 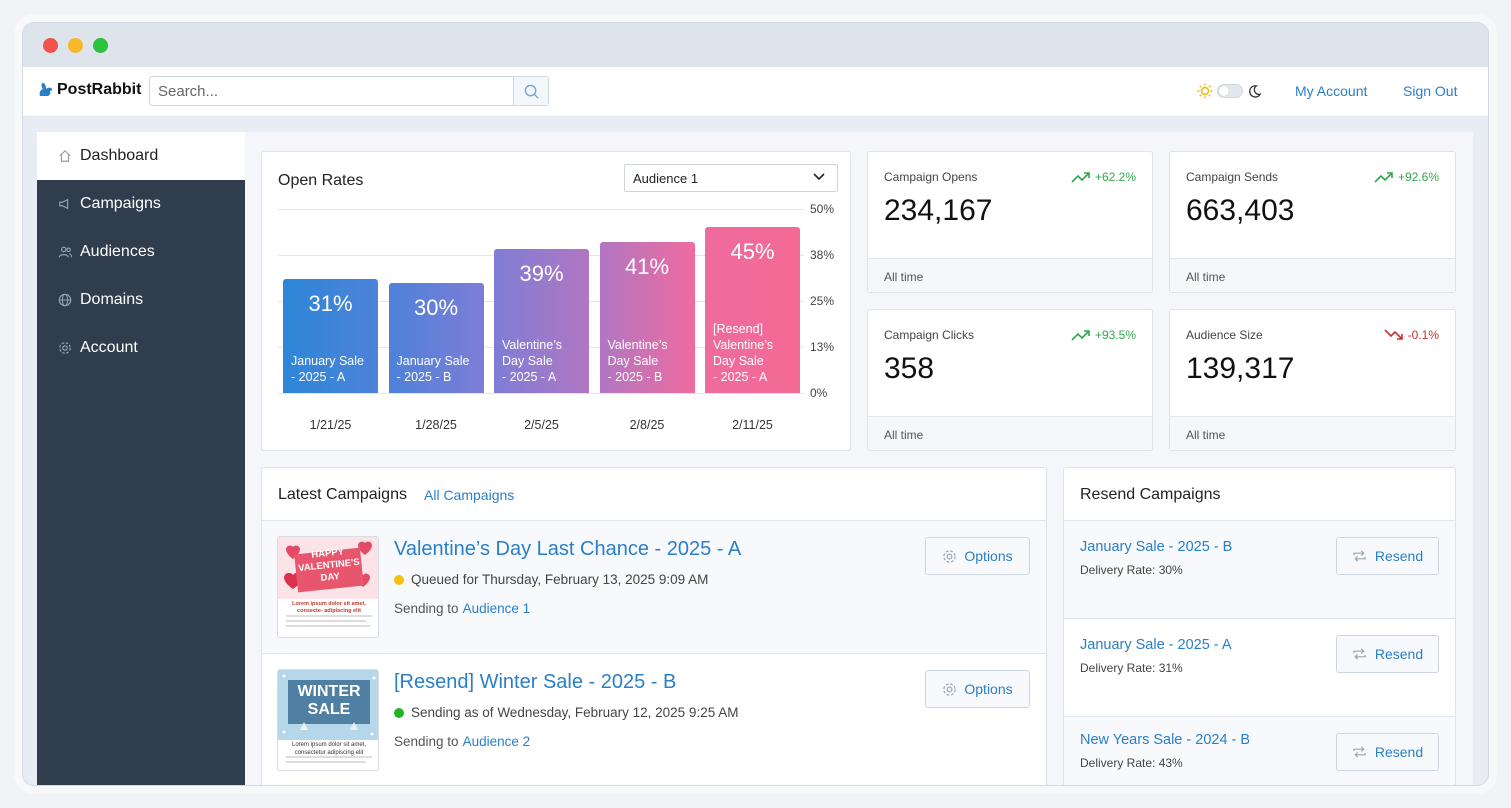 I want to click on campaign-audience-link: Audience 2, so click(x=496, y=741).